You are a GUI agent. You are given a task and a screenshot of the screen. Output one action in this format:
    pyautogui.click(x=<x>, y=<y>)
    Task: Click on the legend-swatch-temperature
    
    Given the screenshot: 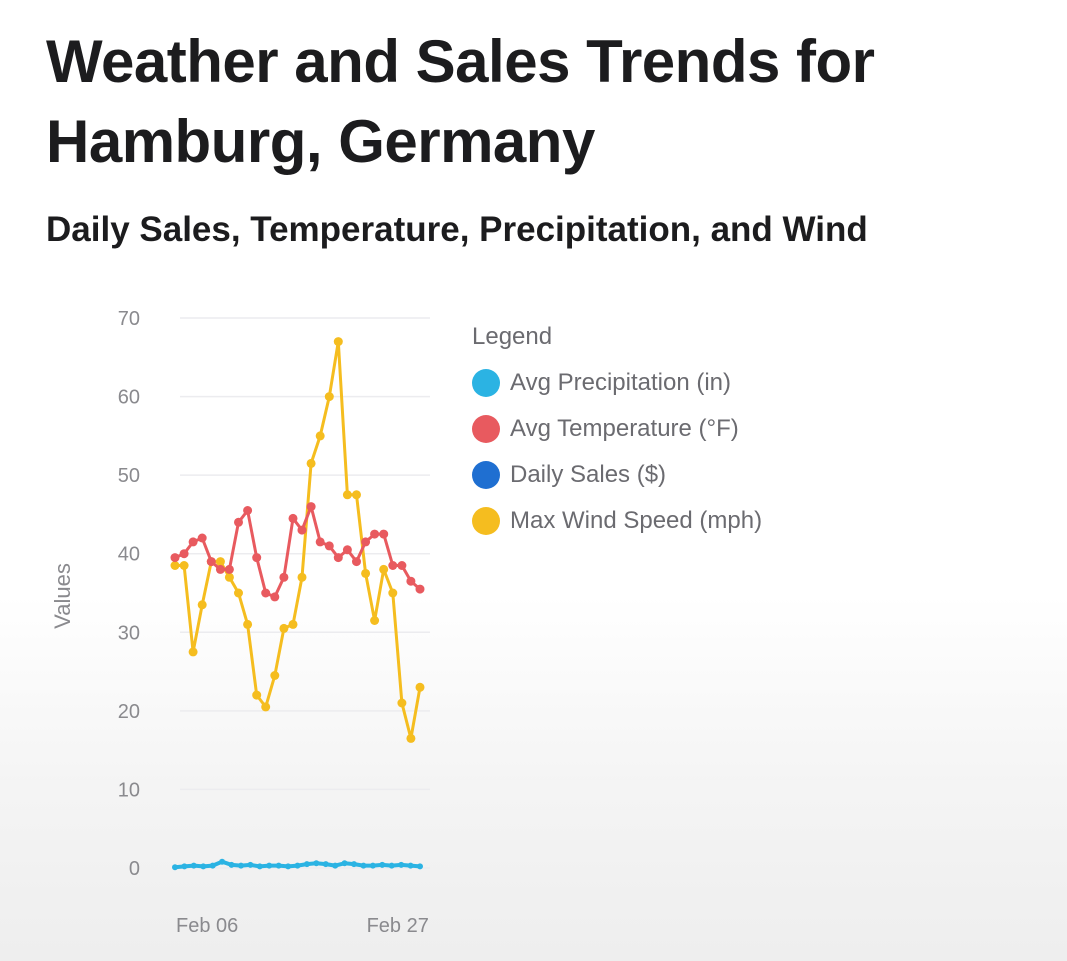 What is the action you would take?
    pyautogui.click(x=486, y=429)
    